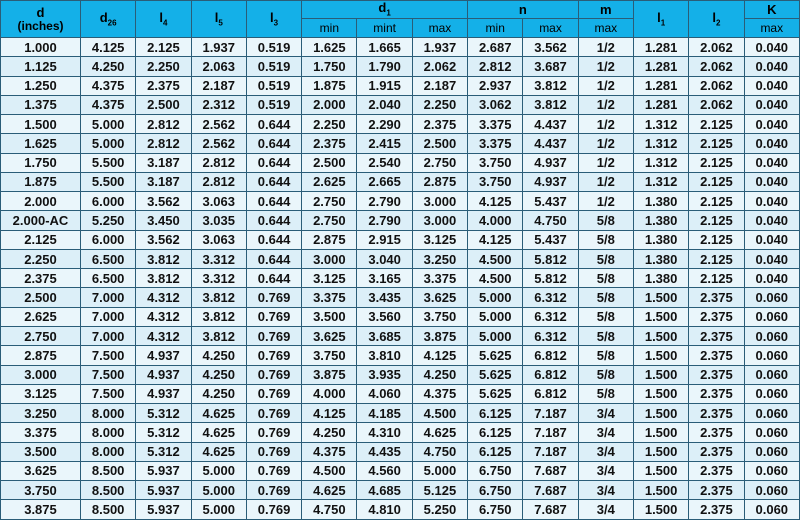 This screenshot has width=800, height=520. I want to click on cell-nmin: 6.750, so click(495, 490).